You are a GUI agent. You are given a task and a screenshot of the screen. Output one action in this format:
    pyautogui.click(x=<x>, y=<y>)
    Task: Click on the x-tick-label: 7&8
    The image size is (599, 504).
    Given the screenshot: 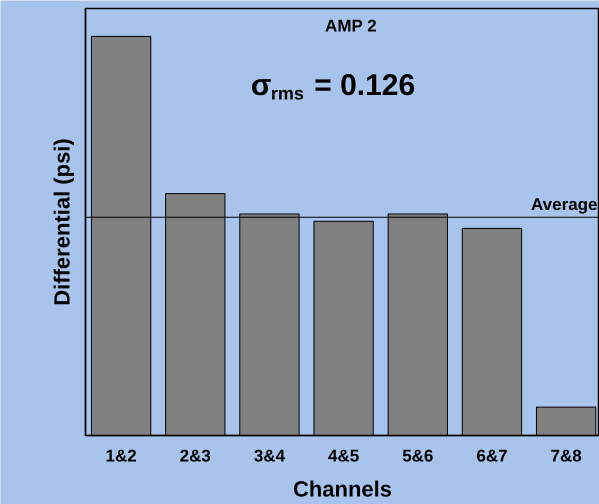 What is the action you would take?
    pyautogui.click(x=566, y=456)
    